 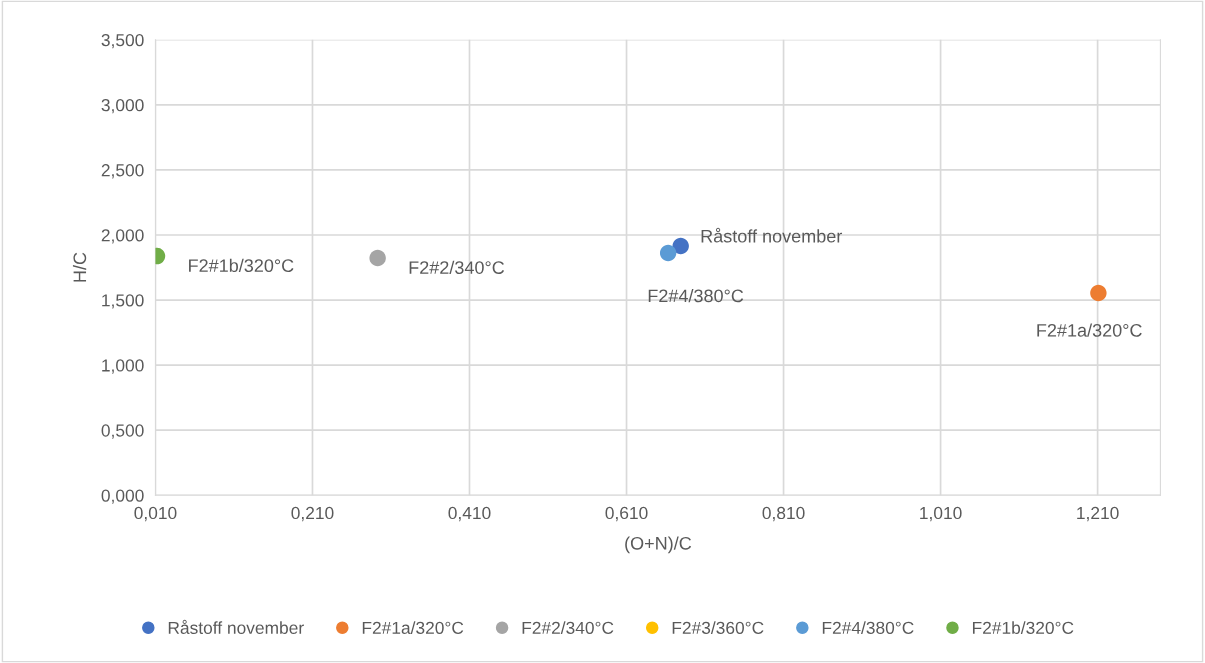 I want to click on legend-label: F2#1b/320°C, so click(x=1023, y=627).